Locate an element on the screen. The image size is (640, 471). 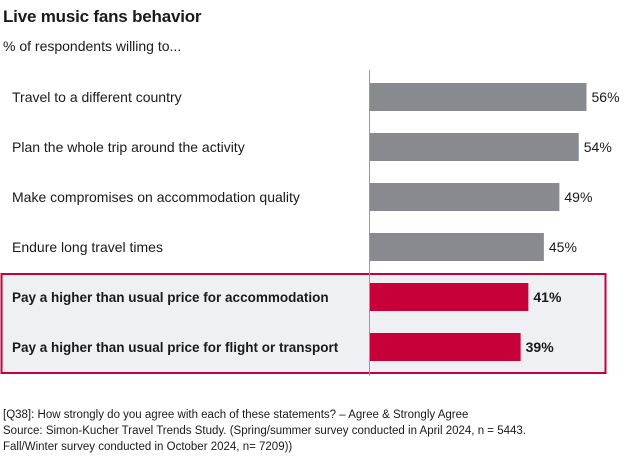
bar-value-label: 54% is located at coordinates (598, 147).